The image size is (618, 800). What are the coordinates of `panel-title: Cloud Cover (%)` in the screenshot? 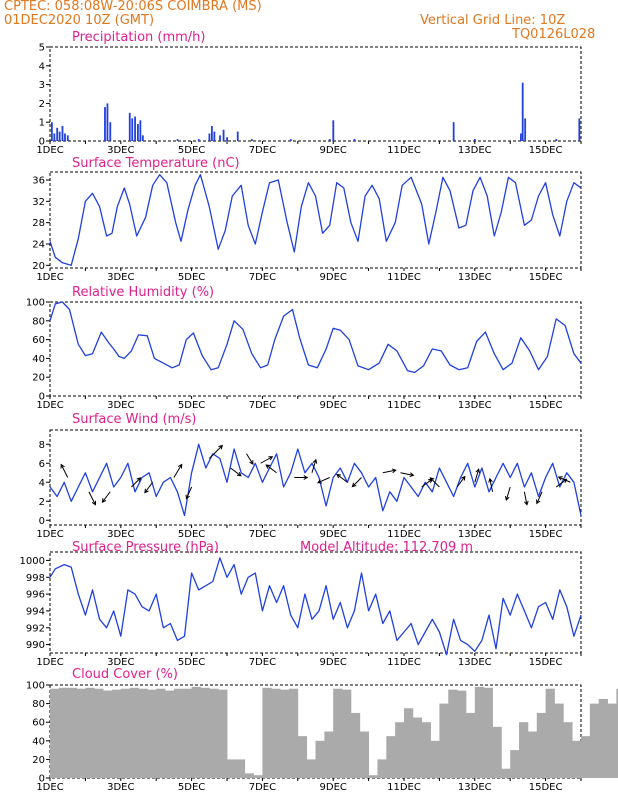 It's located at (125, 674).